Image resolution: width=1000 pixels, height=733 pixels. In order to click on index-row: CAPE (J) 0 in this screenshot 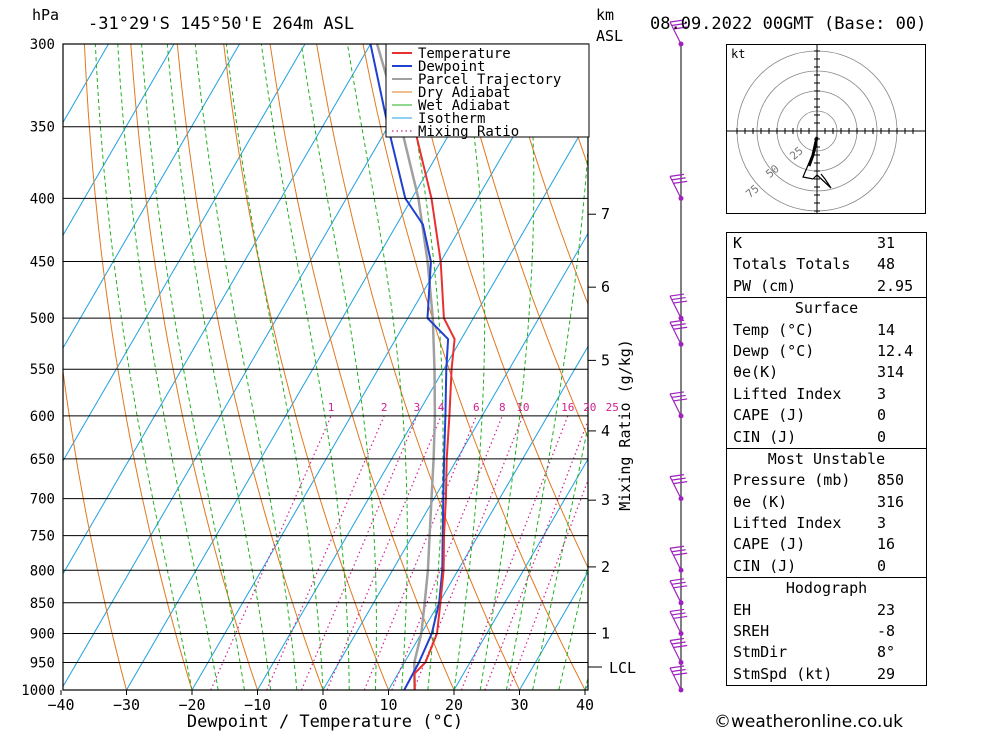, I will do `click(826, 415)`.